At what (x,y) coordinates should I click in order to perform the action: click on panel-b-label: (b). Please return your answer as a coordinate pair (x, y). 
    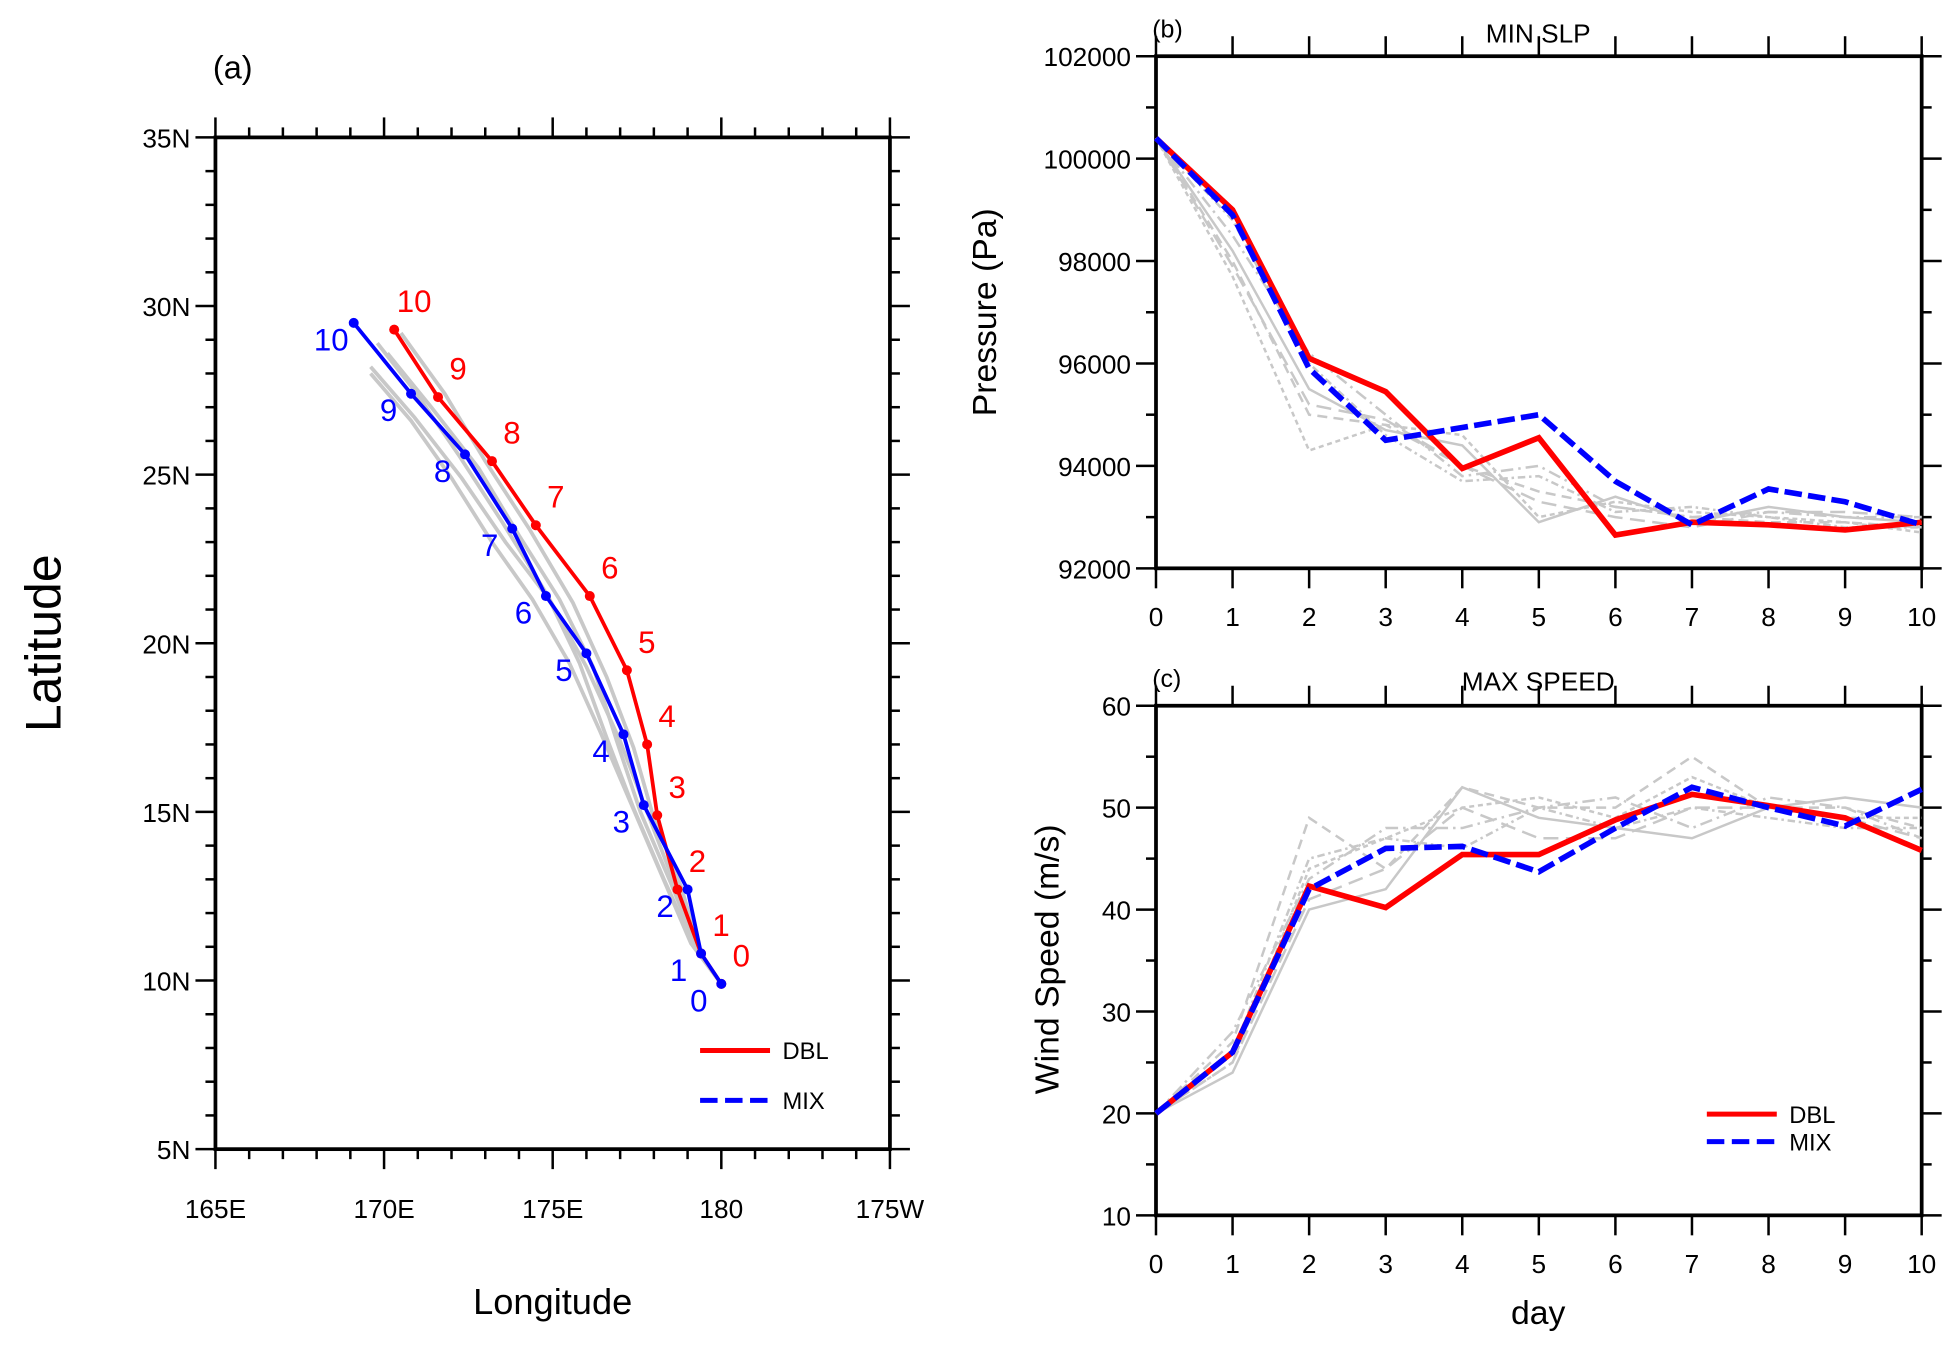
    Looking at the image, I should click on (1167, 29).